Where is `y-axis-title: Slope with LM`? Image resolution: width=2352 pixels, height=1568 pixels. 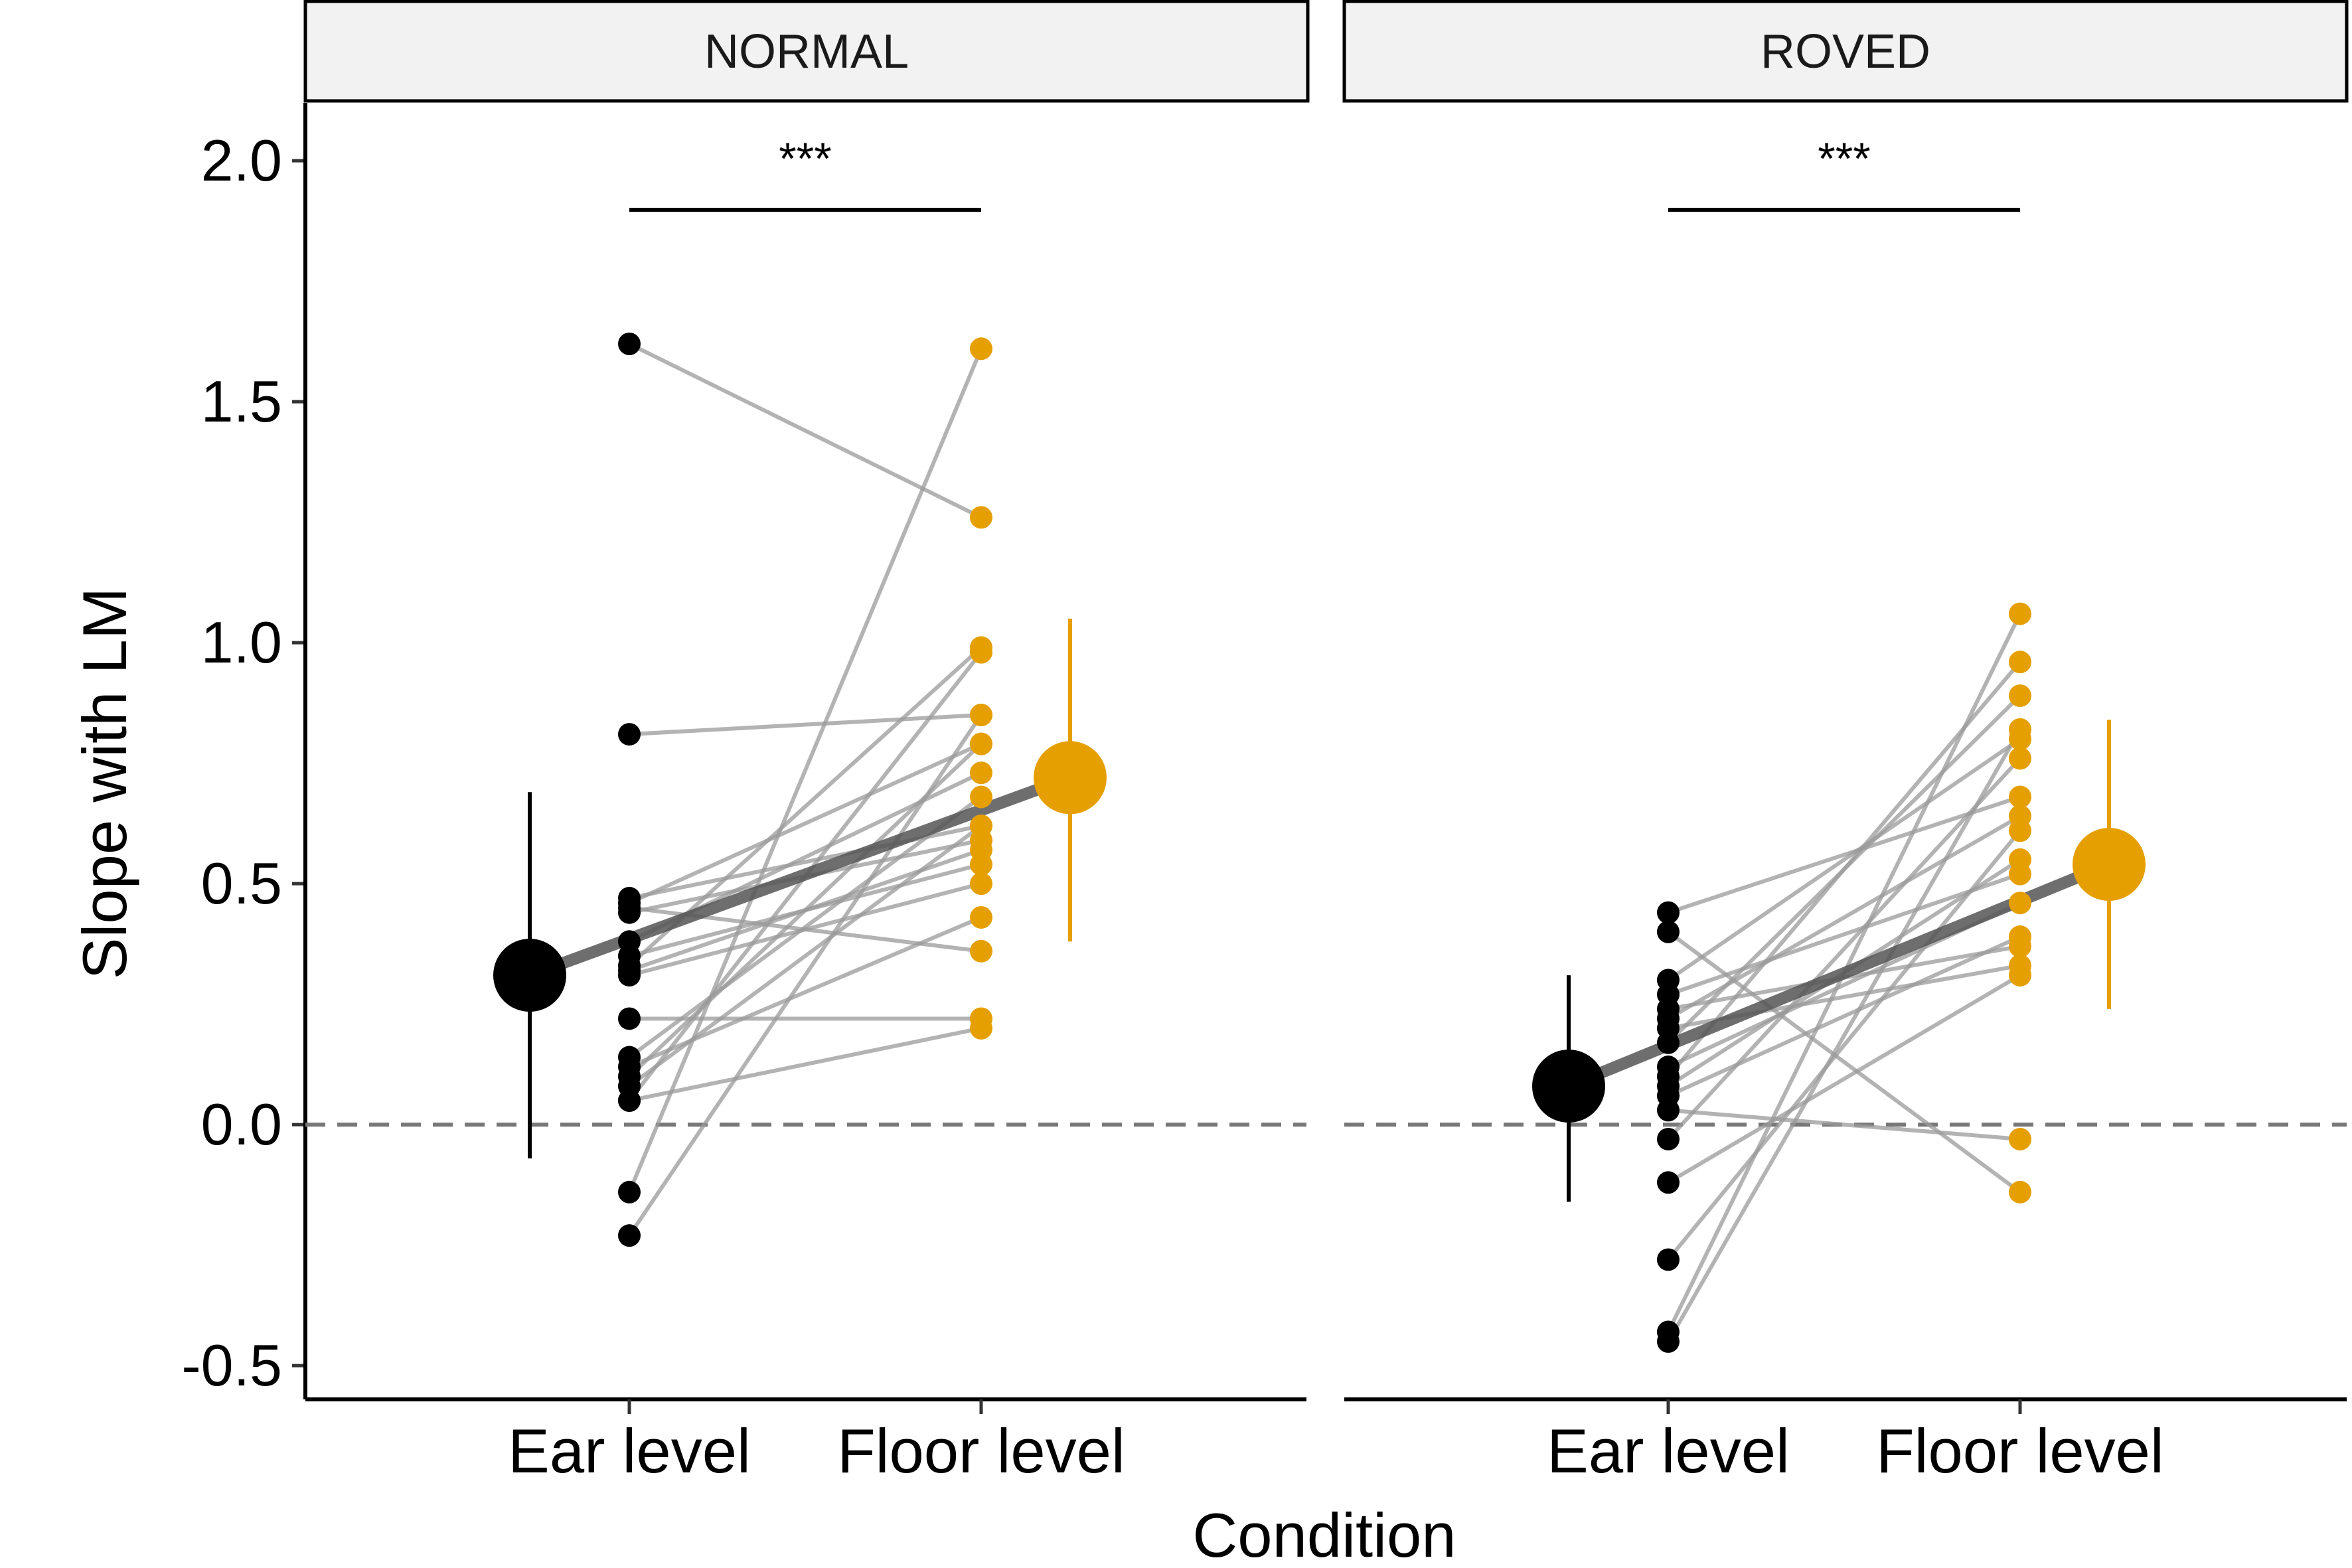
y-axis-title: Slope with LM is located at coordinates (104, 784).